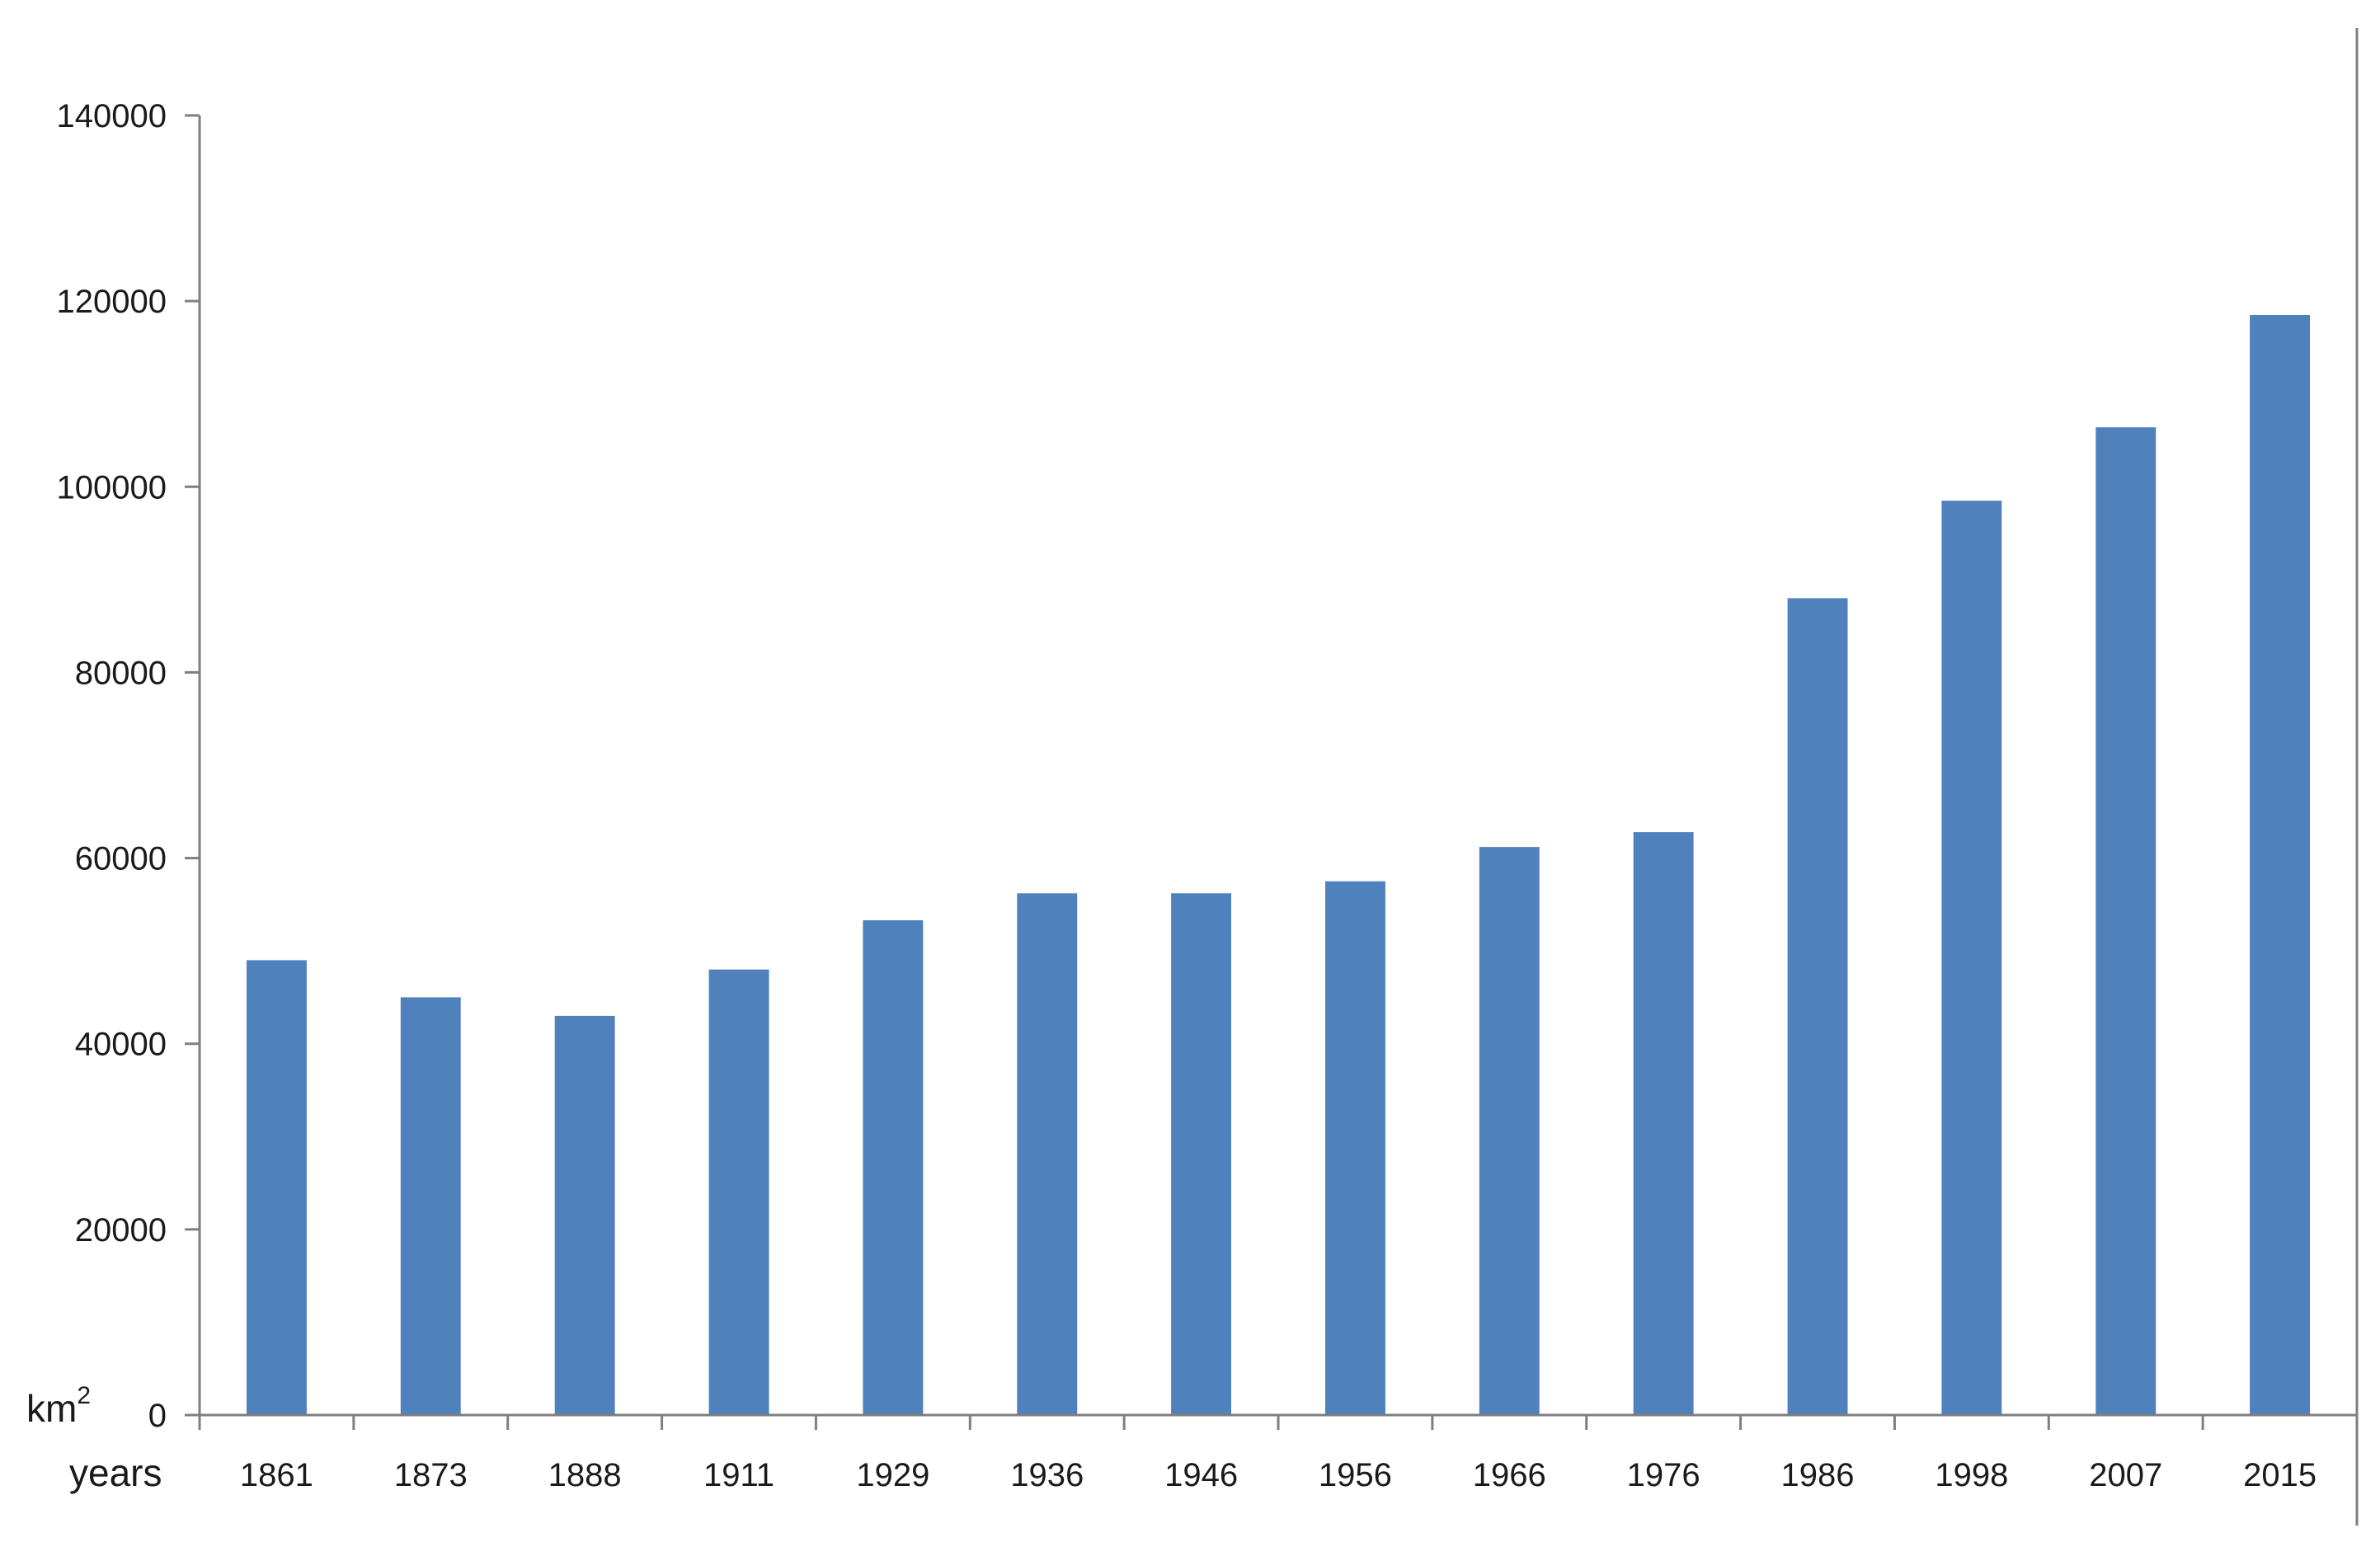 The image size is (2380, 1561). What do you see at coordinates (51, 1408) in the screenshot?
I see `y-axis-title-unit: km` at bounding box center [51, 1408].